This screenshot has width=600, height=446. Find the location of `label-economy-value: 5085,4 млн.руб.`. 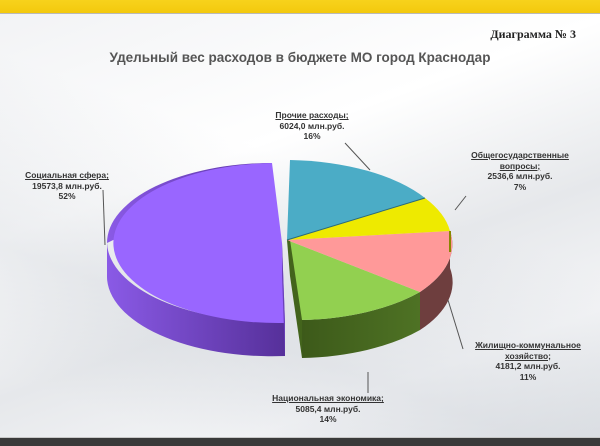

label-economy-value: 5085,4 млн.руб. is located at coordinates (328, 408).